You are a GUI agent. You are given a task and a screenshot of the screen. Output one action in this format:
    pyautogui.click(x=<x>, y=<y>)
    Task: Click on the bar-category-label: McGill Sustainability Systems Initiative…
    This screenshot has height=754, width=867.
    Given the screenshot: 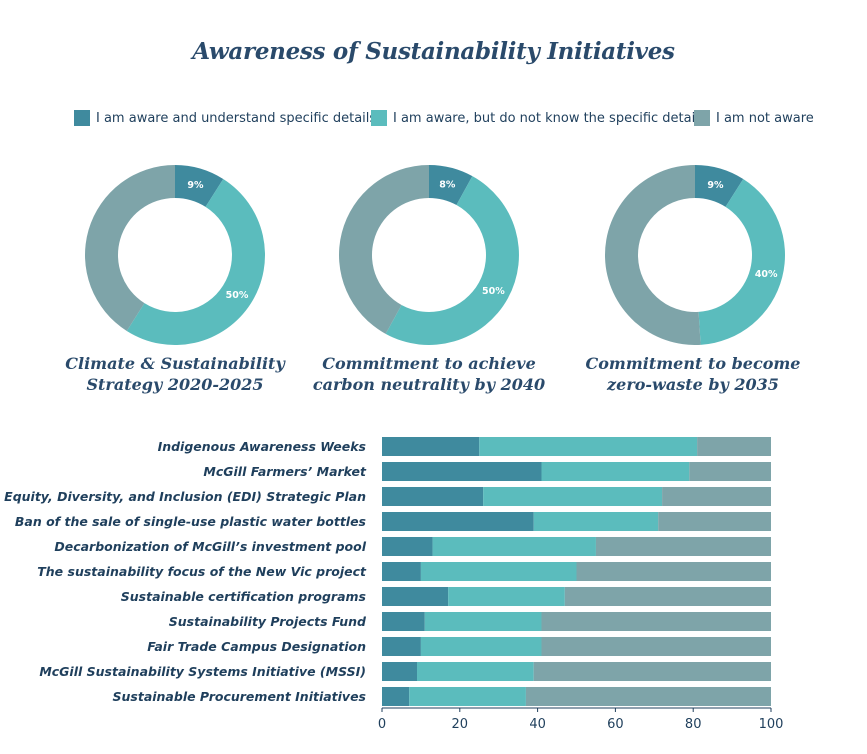 What is the action you would take?
    pyautogui.click(x=202, y=671)
    